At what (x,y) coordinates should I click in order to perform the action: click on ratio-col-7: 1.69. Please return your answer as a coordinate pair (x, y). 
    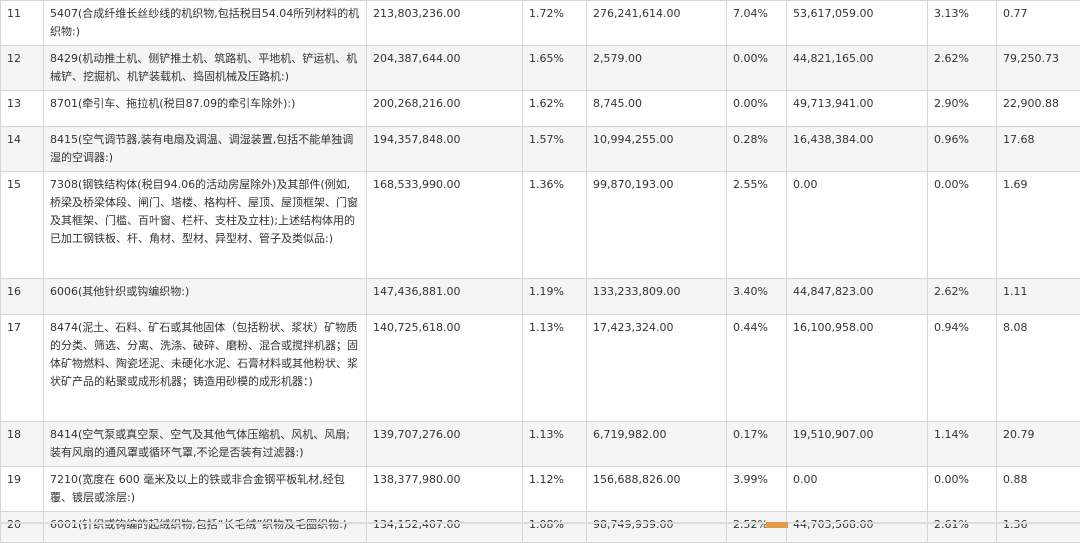
    Looking at the image, I should click on (1038, 225).